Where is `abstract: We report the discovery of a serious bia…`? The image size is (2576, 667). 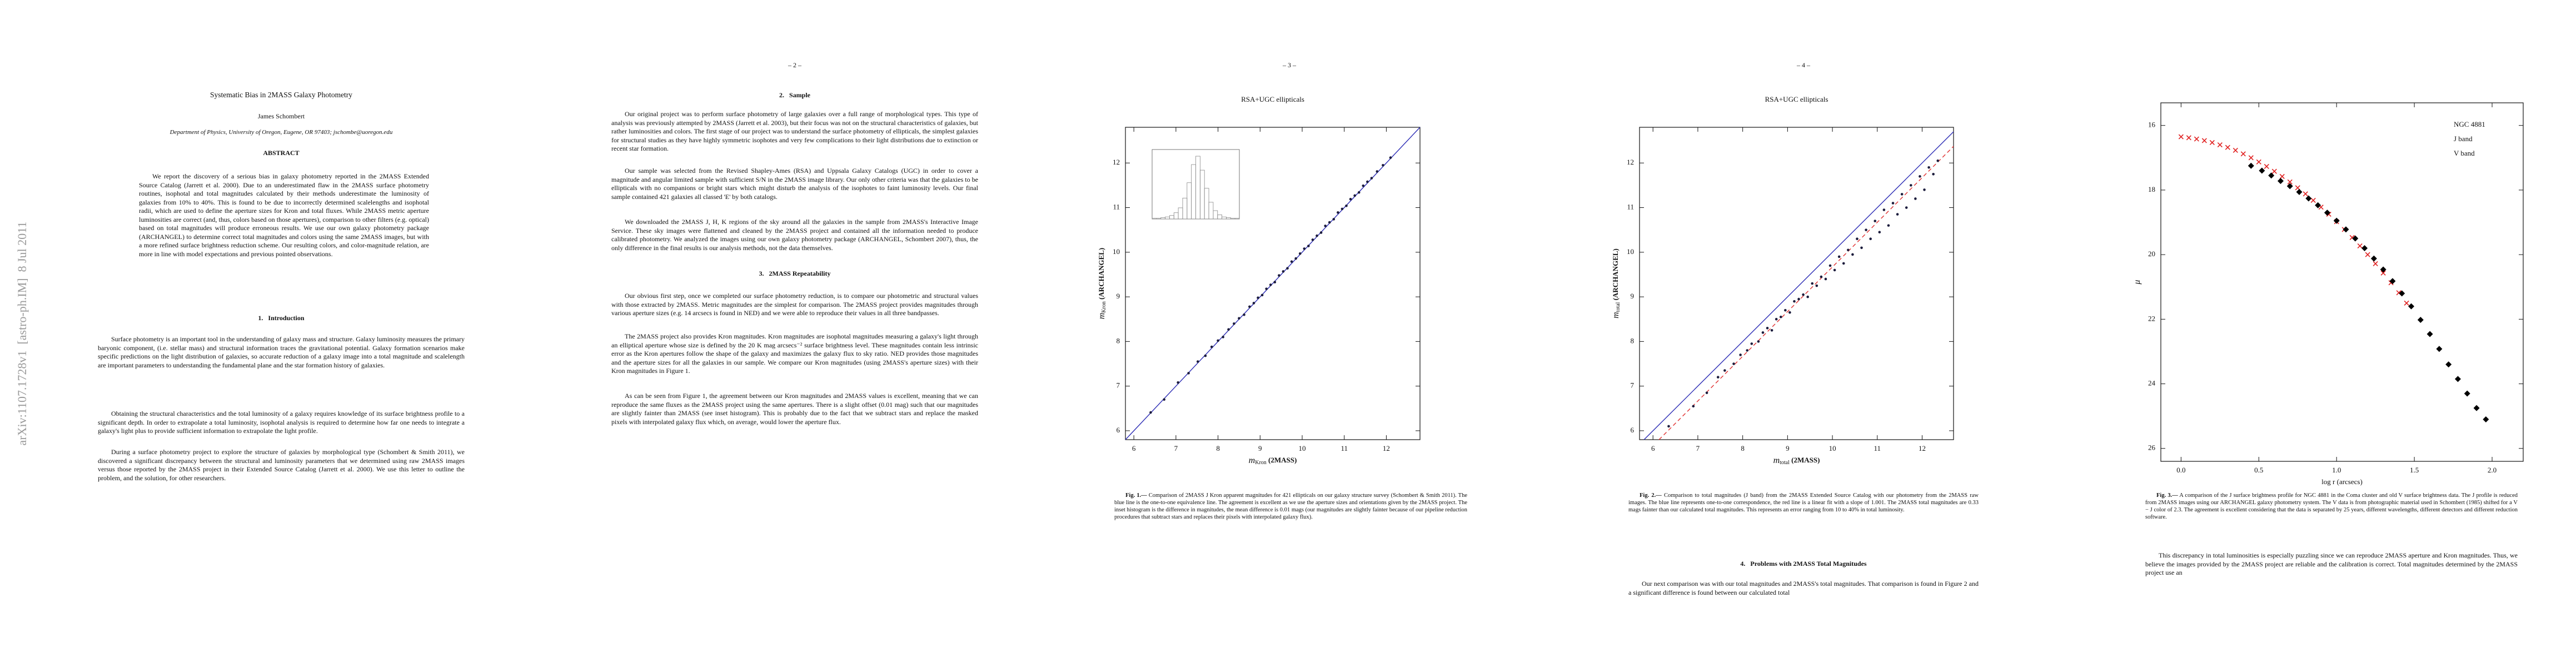 abstract: We report the discovery of a serious bia… is located at coordinates (284, 215).